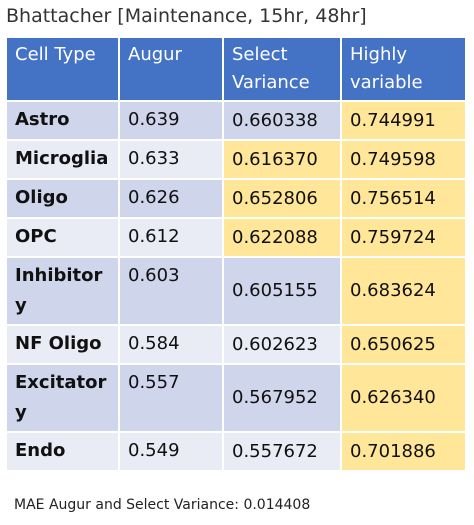 The height and width of the screenshot is (525, 474). Describe the element at coordinates (171, 69) in the screenshot. I see `header-cell: Augur` at that location.